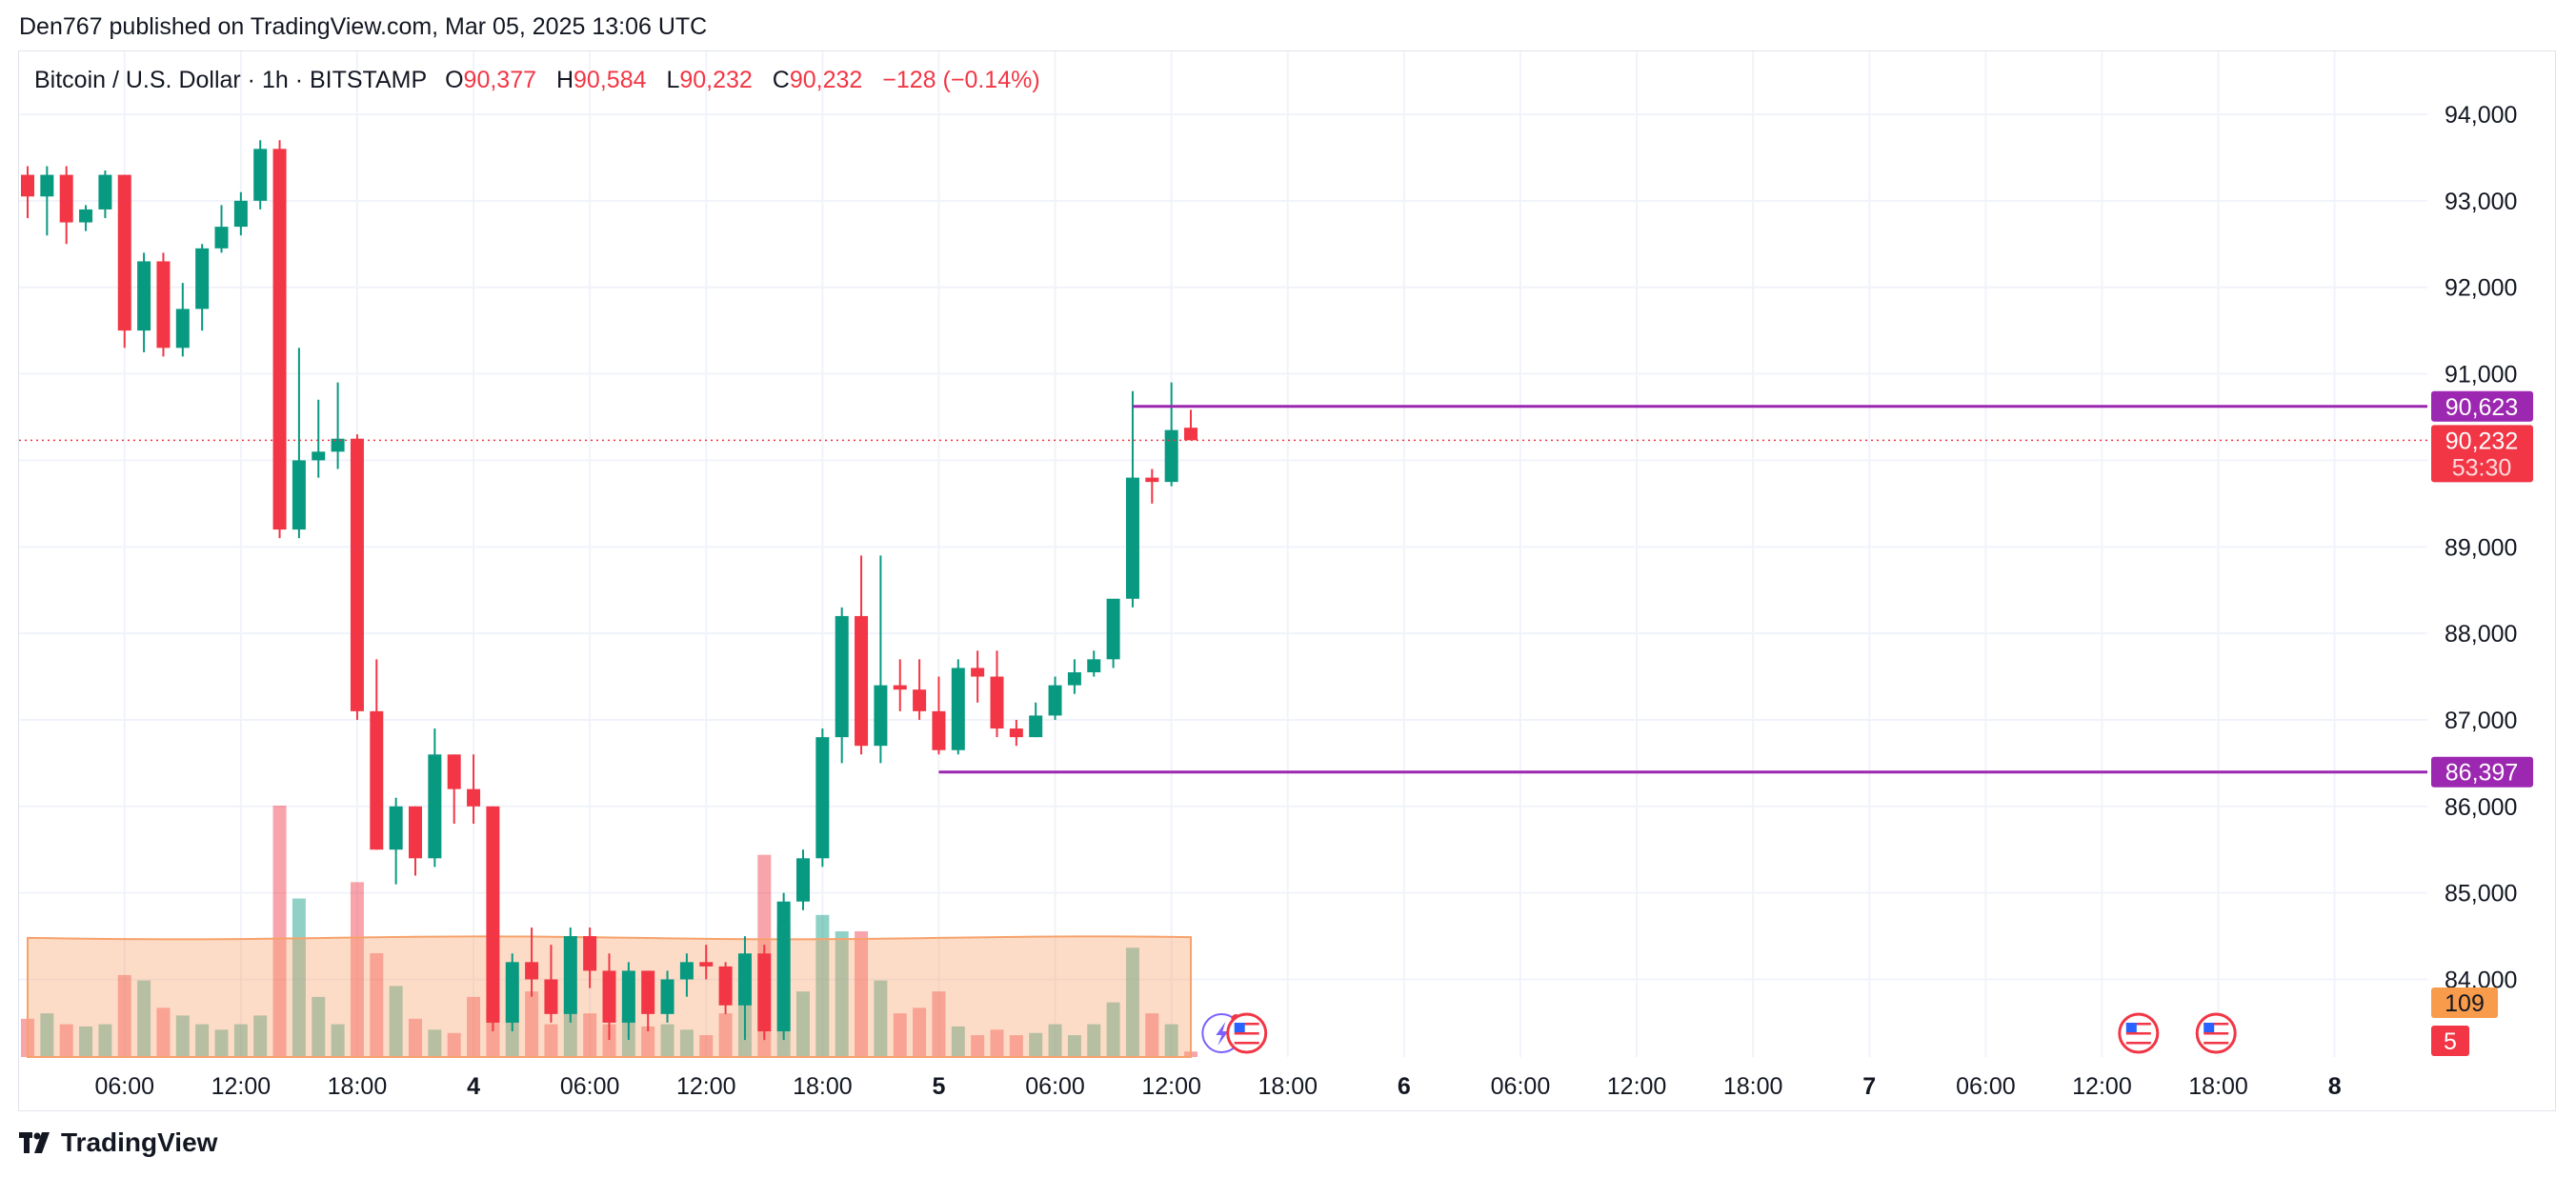 The height and width of the screenshot is (1177, 2576). I want to click on open-value: 90,377, so click(500, 80).